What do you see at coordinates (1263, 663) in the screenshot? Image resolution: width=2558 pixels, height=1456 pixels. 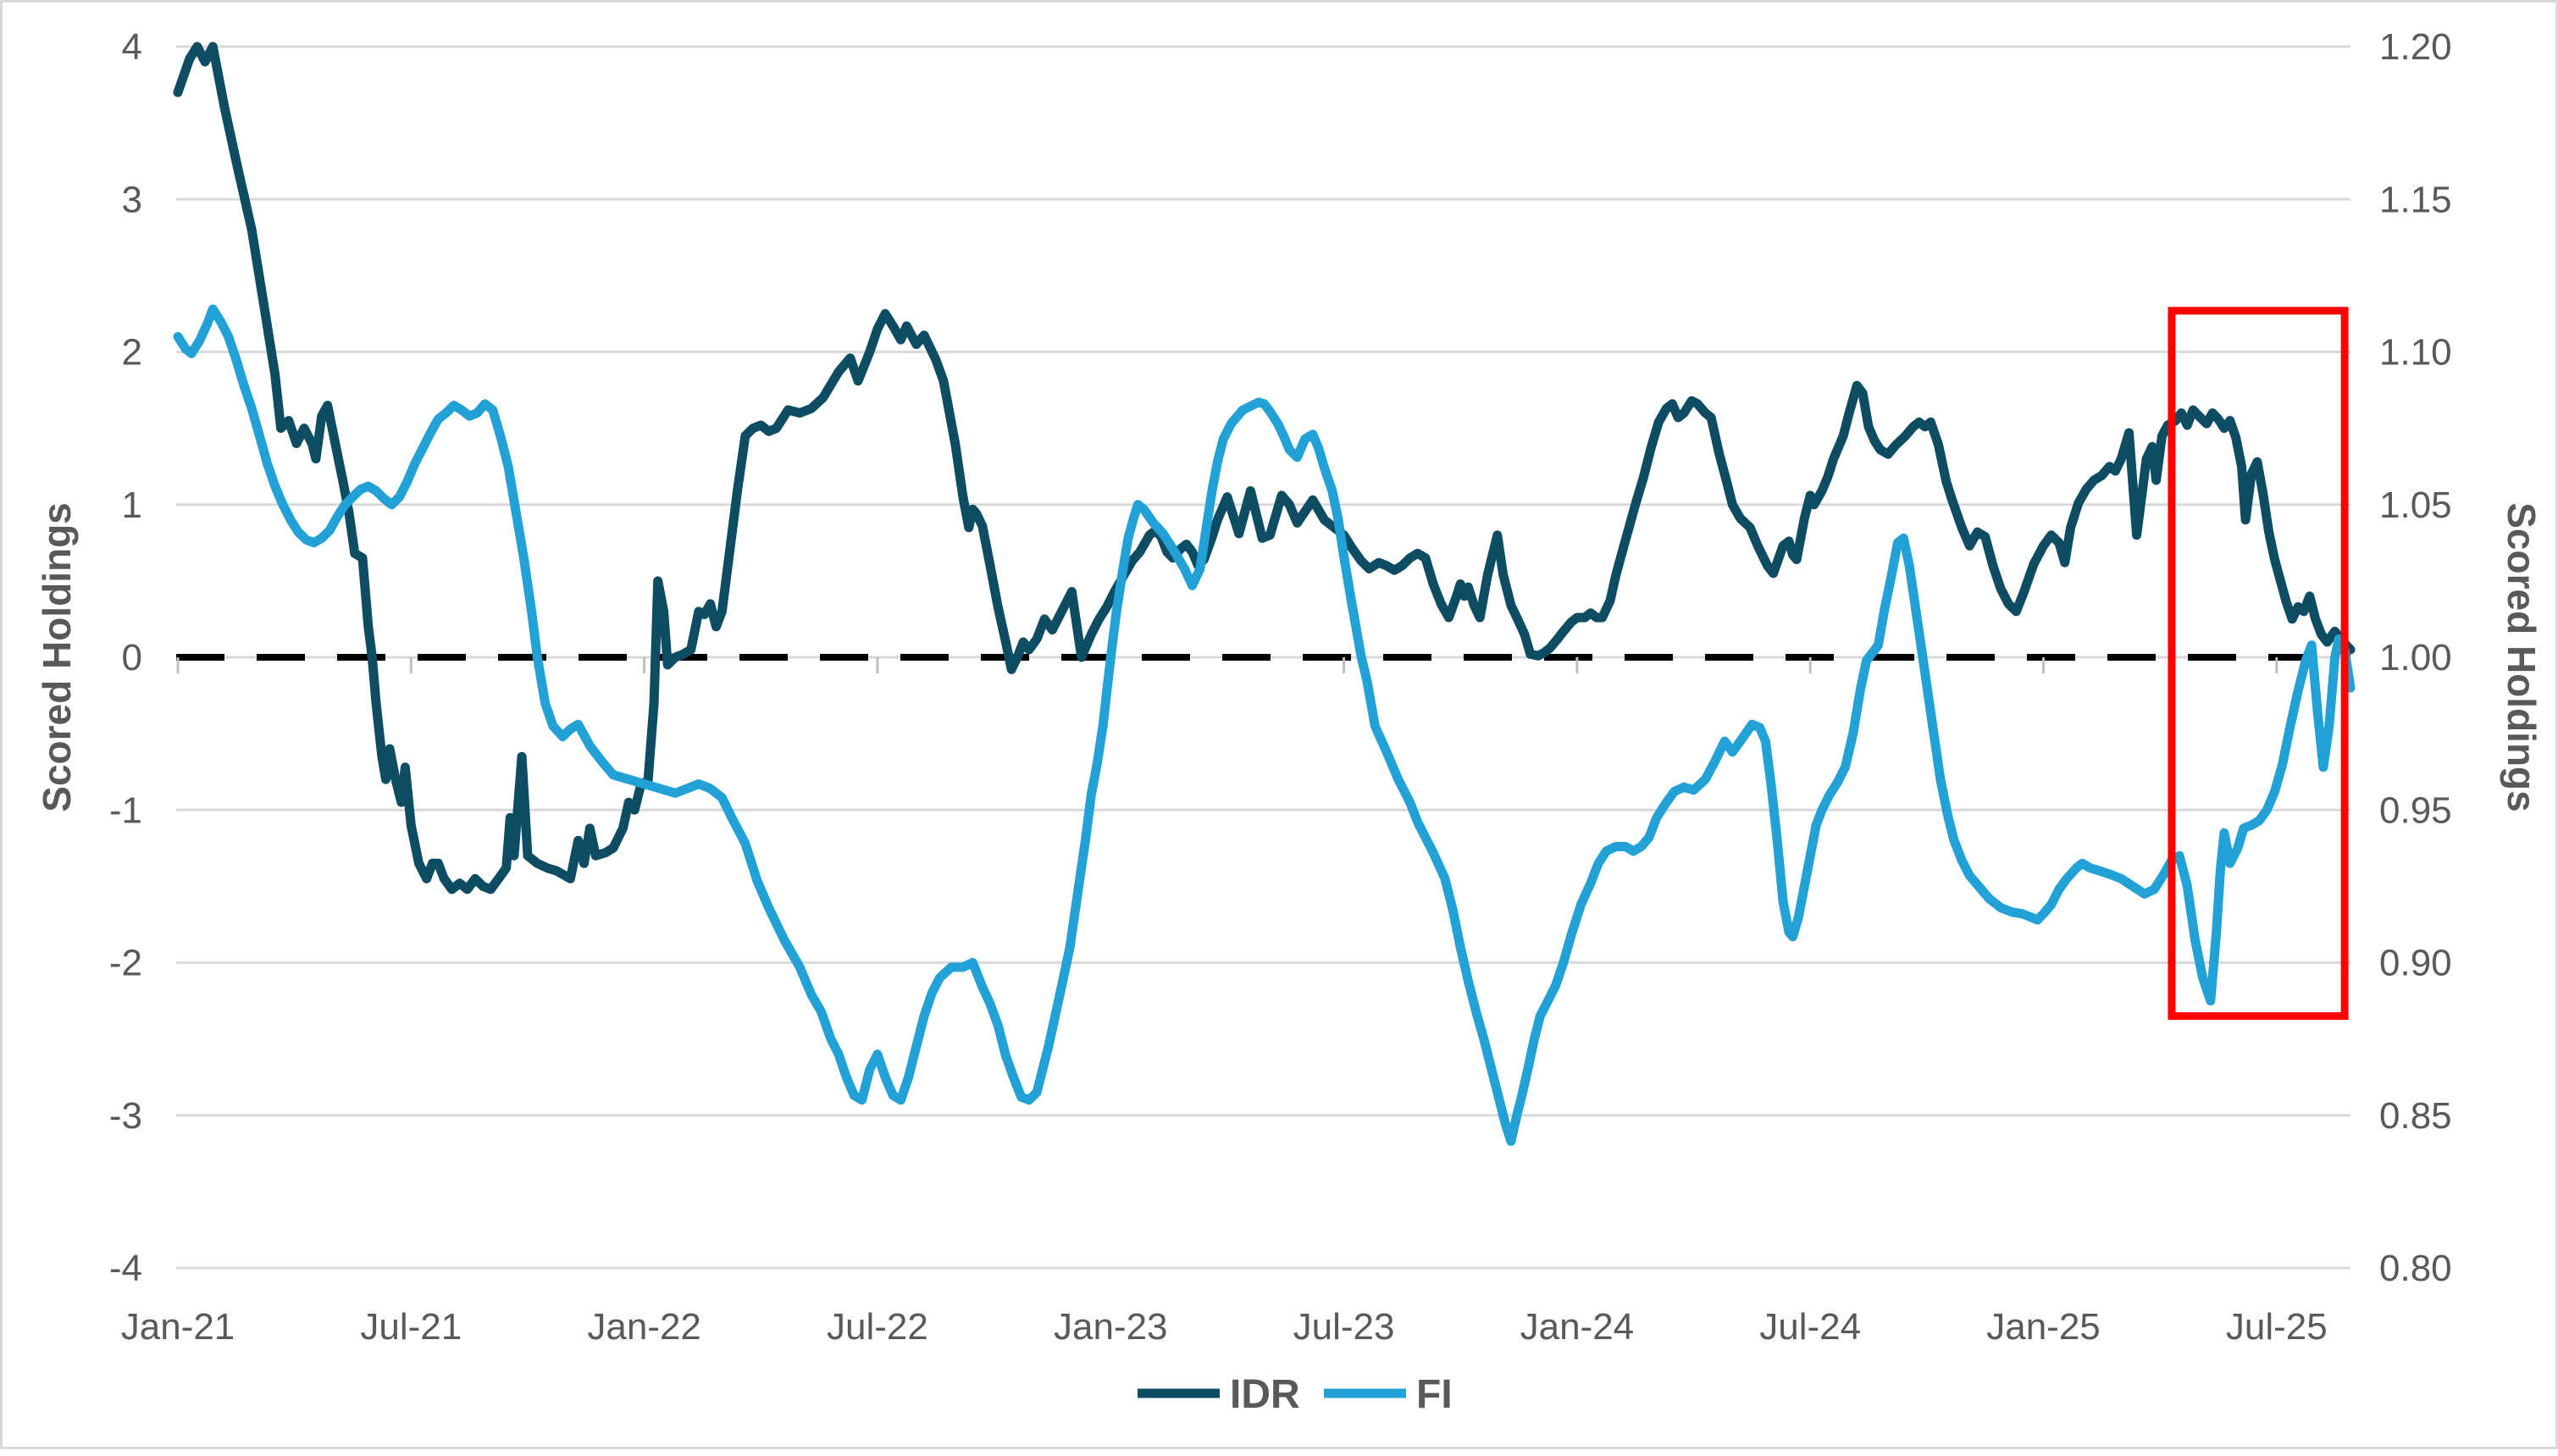 I see `zero-baseline` at bounding box center [1263, 663].